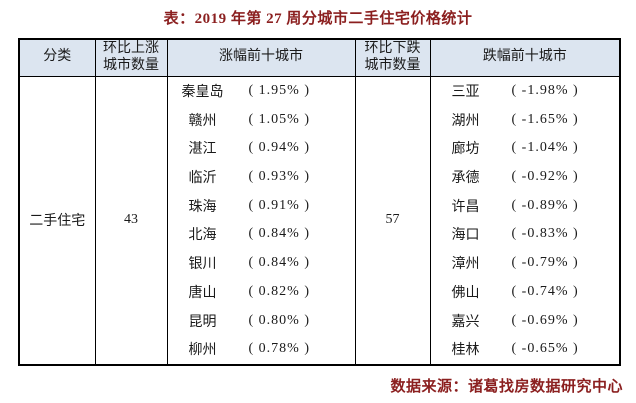 Image resolution: width=636 pixels, height=403 pixels. I want to click on change-value: ( 0.91% ), so click(279, 205).